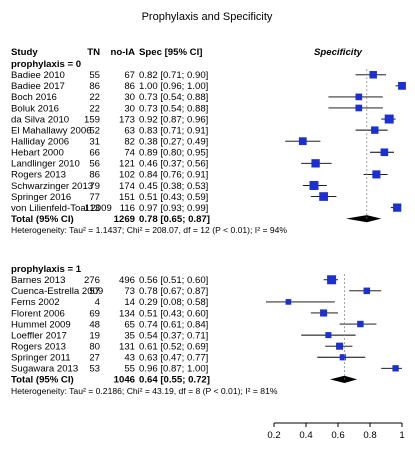 Image resolution: width=415 pixels, height=449 pixels. Describe the element at coordinates (127, 280) in the screenshot. I see `study-noia: 496` at that location.